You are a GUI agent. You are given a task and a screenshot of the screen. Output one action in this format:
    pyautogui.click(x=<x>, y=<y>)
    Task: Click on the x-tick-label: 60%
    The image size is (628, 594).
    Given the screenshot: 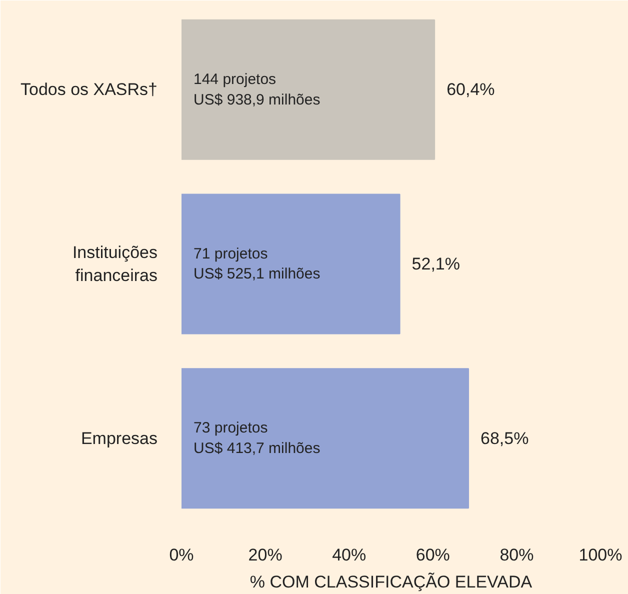 What is the action you would take?
    pyautogui.click(x=433, y=555)
    